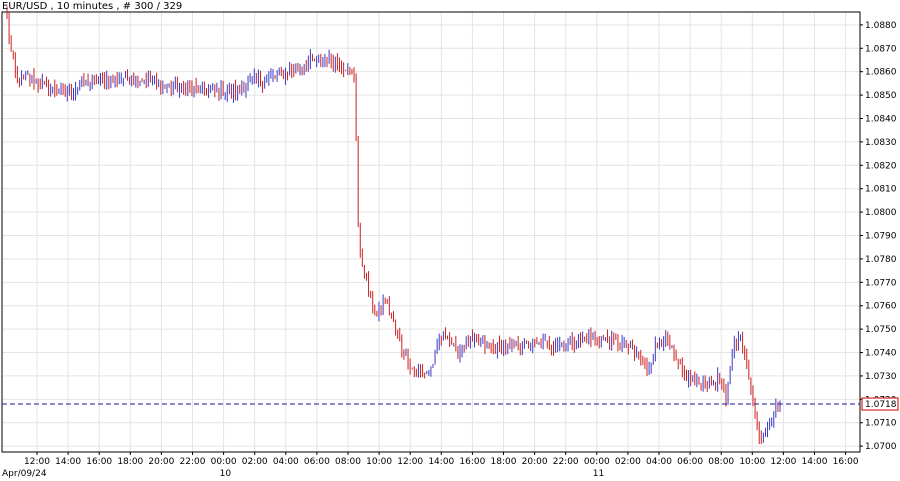  I want to click on y-tick-label: 1.0740, so click(881, 354).